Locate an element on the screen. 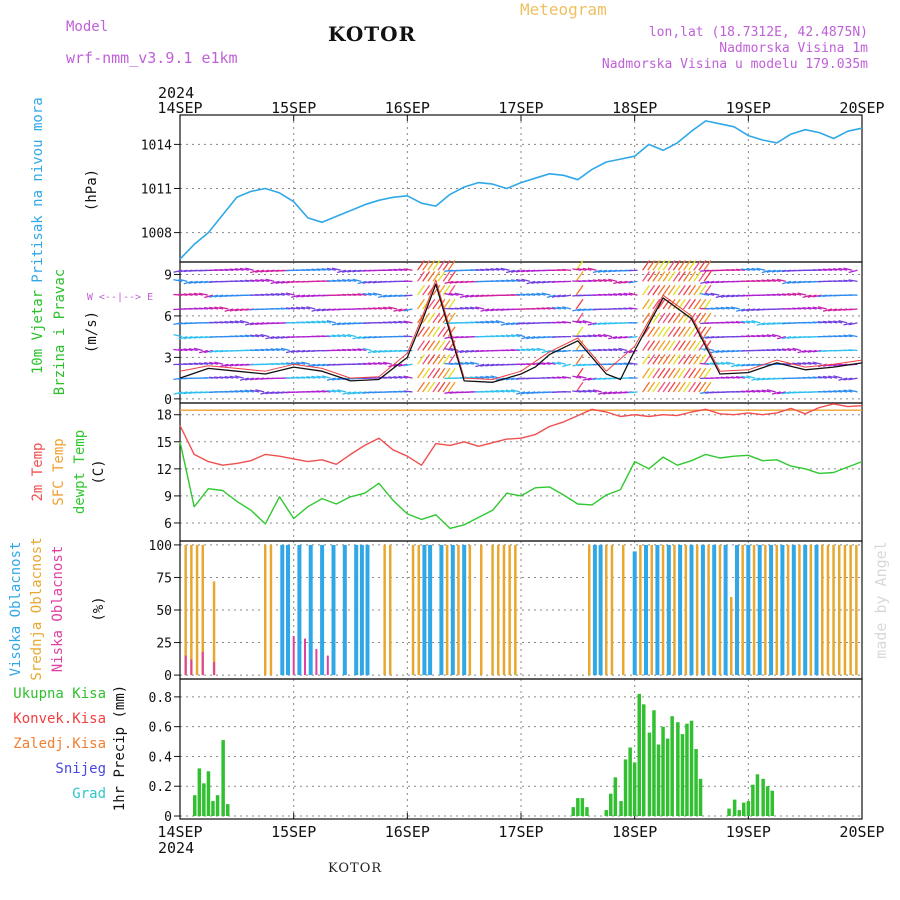  wind-unit-label: (m/s) is located at coordinates (92, 332).